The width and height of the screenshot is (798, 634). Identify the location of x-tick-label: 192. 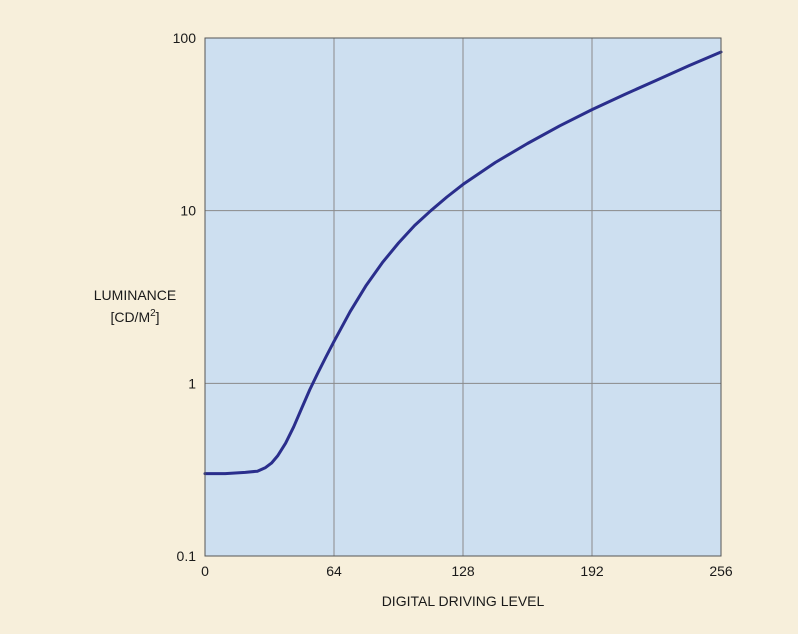
(592, 571).